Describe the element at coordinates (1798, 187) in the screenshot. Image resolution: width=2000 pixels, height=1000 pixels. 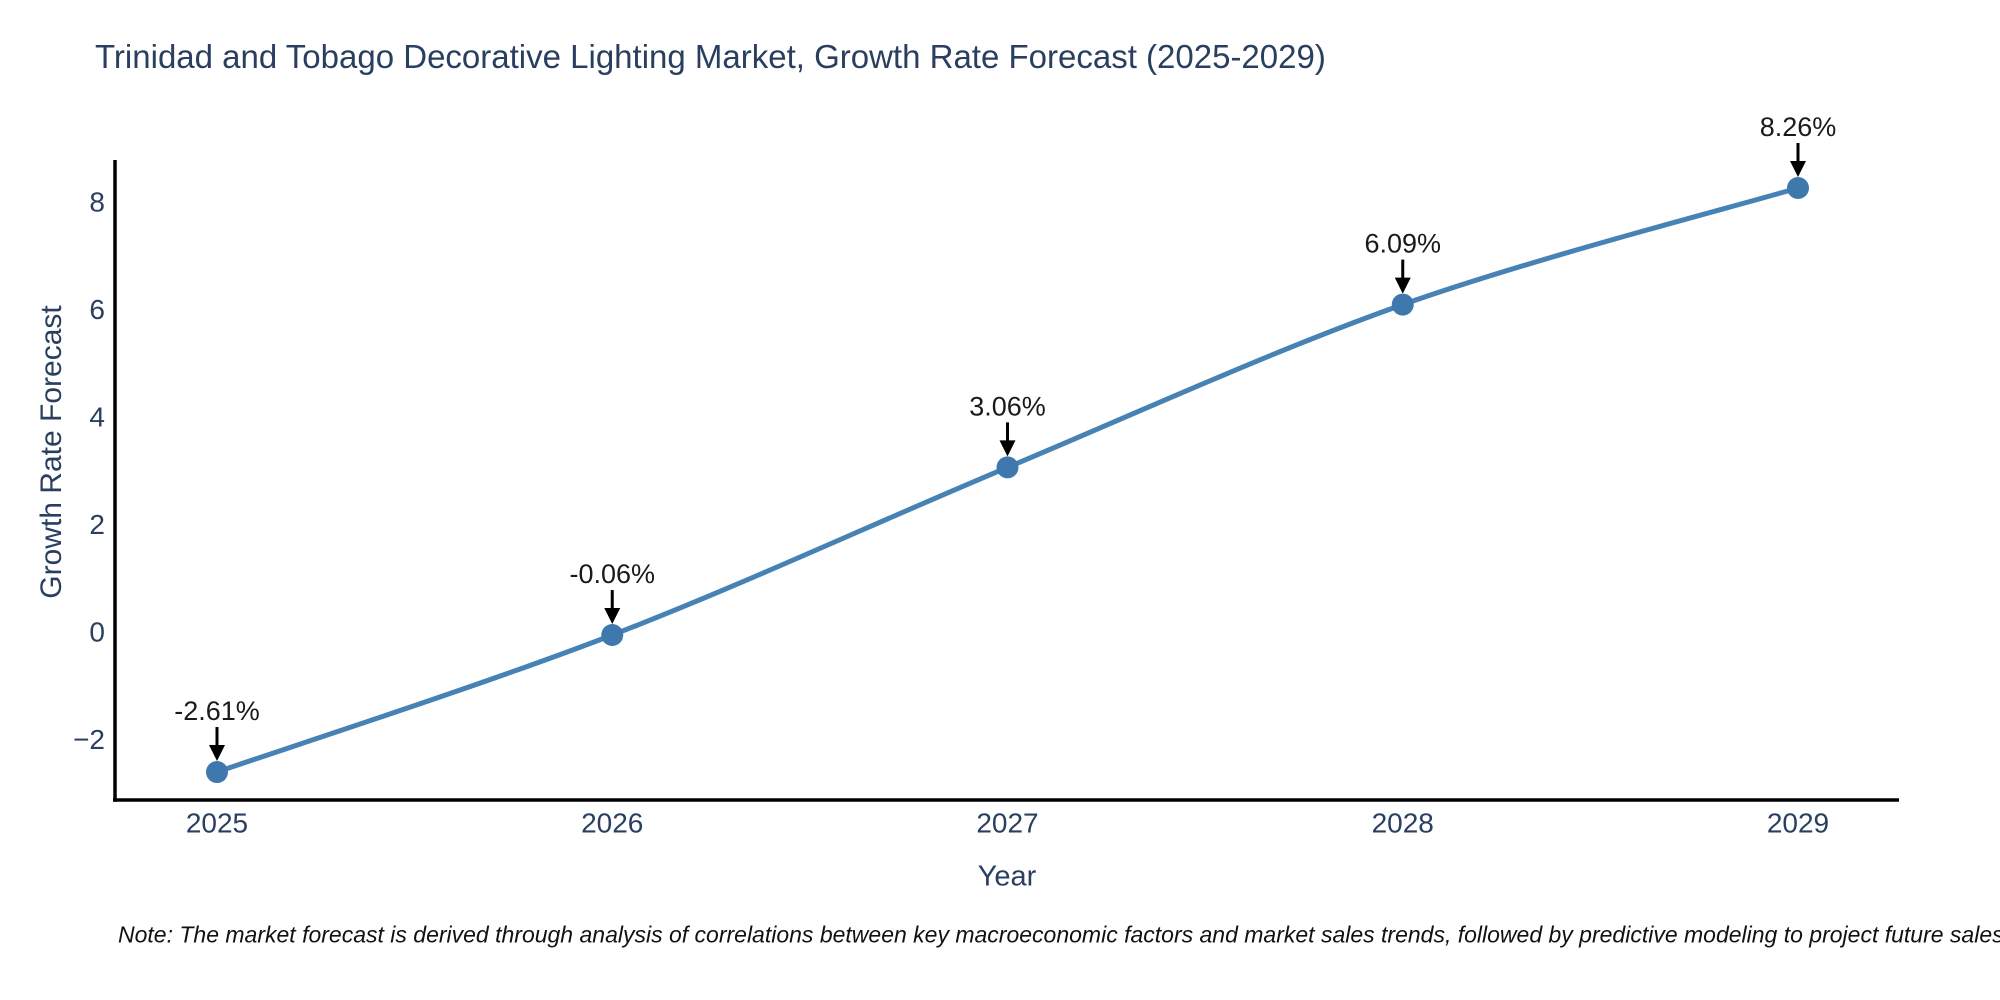
I see `data-point-2029` at that location.